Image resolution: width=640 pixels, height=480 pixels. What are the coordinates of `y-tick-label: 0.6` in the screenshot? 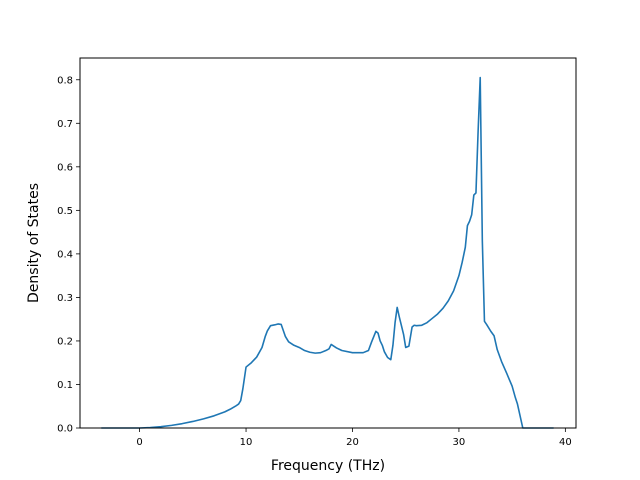 It's located at (65, 167).